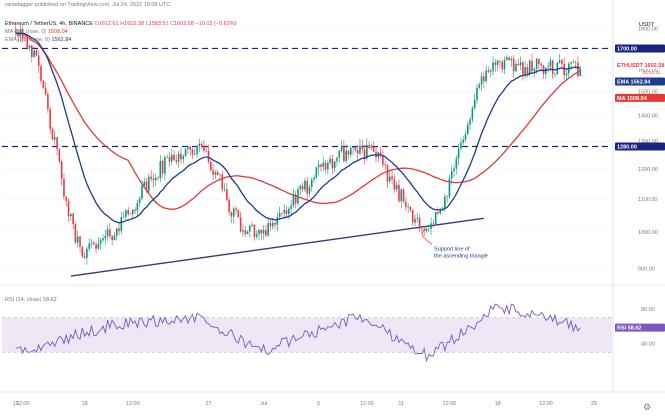 The width and height of the screenshot is (665, 417). Describe the element at coordinates (648, 30) in the screenshot. I see `price-tick-label-9: 1800.00` at that location.